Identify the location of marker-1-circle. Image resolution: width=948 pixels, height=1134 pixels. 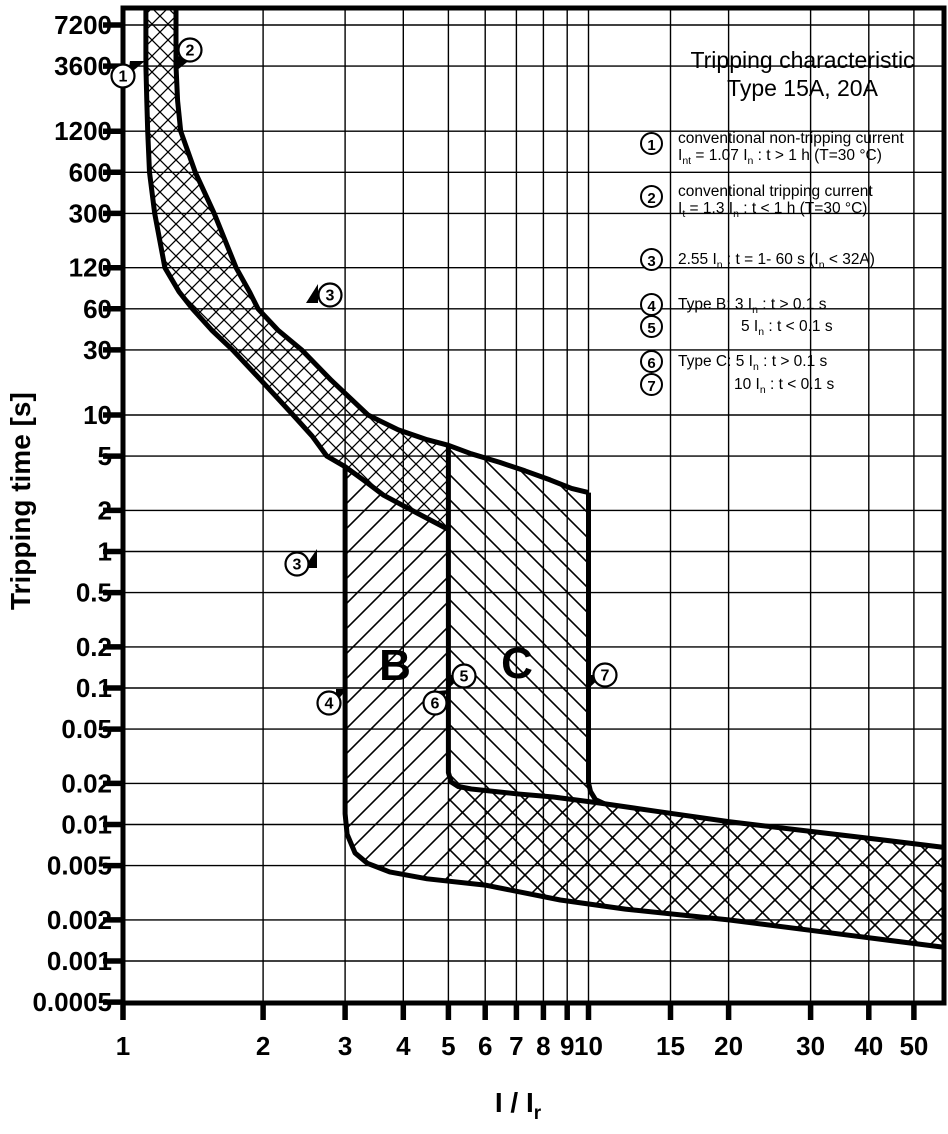
(123, 76).